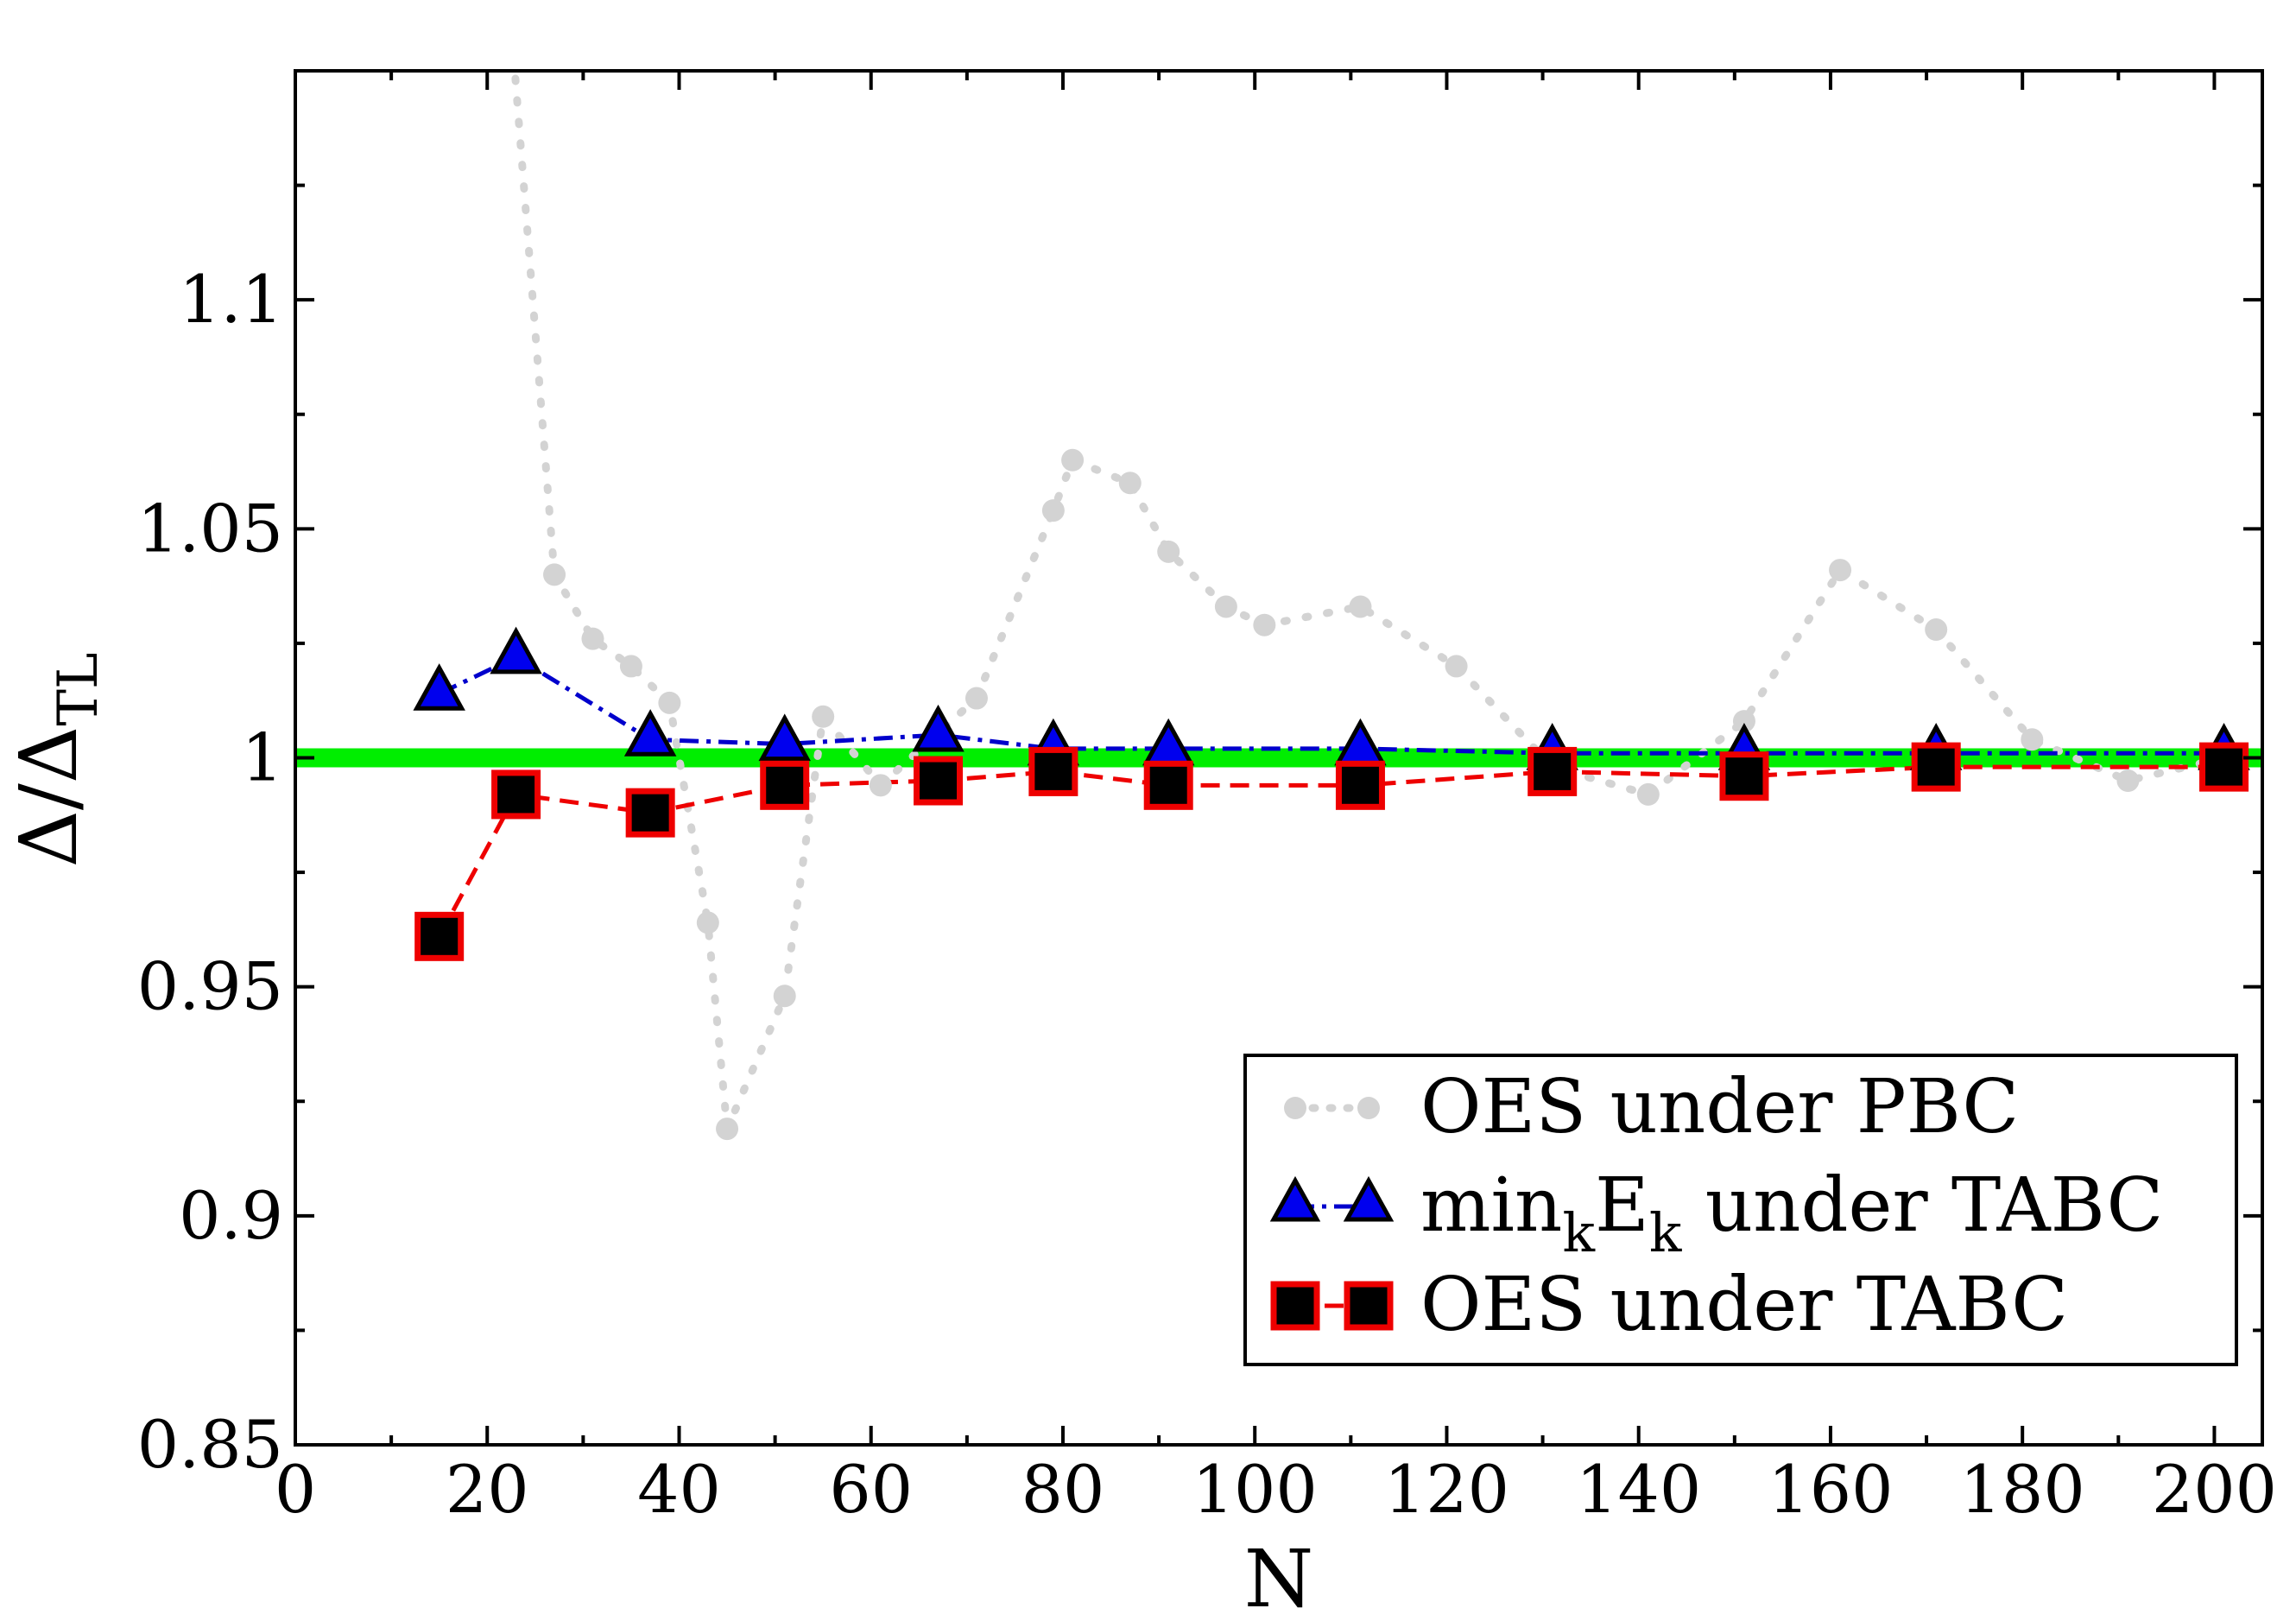 This screenshot has height=1621, width=2296. What do you see at coordinates (871, 1489) in the screenshot?
I see `x-tick-label-3: 60` at bounding box center [871, 1489].